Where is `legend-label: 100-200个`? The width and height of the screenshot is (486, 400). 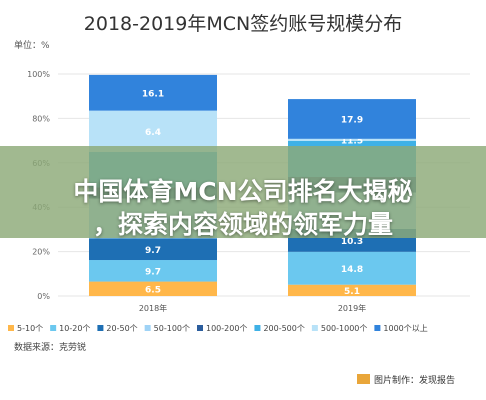 legend-label: 100-200个 is located at coordinates (226, 328).